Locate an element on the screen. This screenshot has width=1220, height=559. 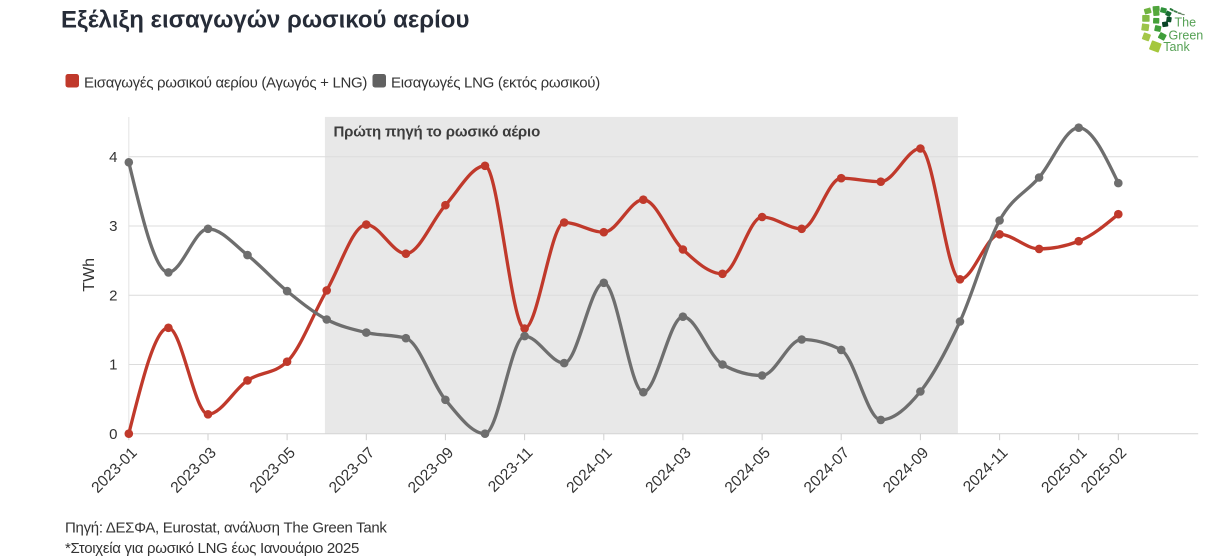
svg-text: 3 is located at coordinates (113, 226).